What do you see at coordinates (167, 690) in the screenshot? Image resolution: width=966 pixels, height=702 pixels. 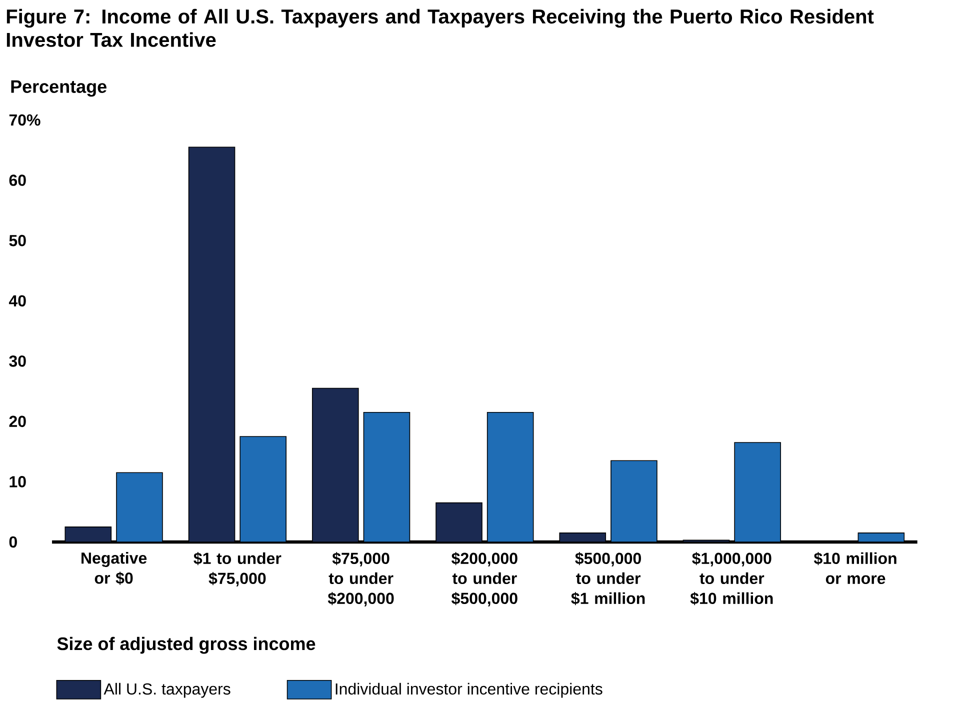 I see `legend-label: All U.S. taxpayers` at bounding box center [167, 690].